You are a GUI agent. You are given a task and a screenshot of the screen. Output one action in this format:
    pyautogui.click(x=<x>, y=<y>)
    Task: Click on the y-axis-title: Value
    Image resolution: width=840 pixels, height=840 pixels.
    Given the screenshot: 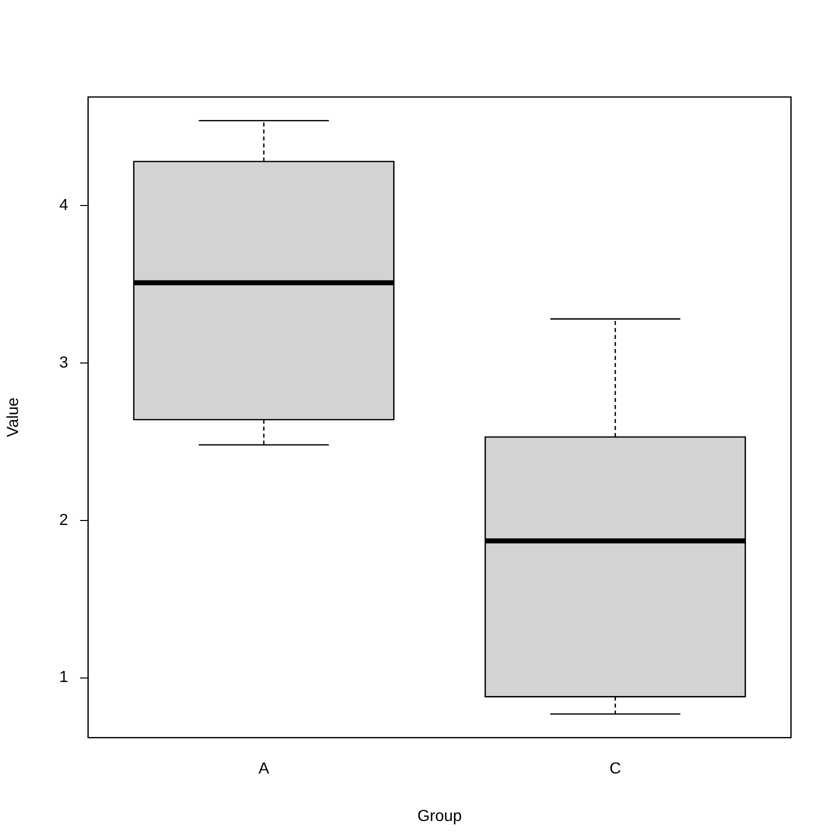 What is the action you would take?
    pyautogui.click(x=13, y=417)
    